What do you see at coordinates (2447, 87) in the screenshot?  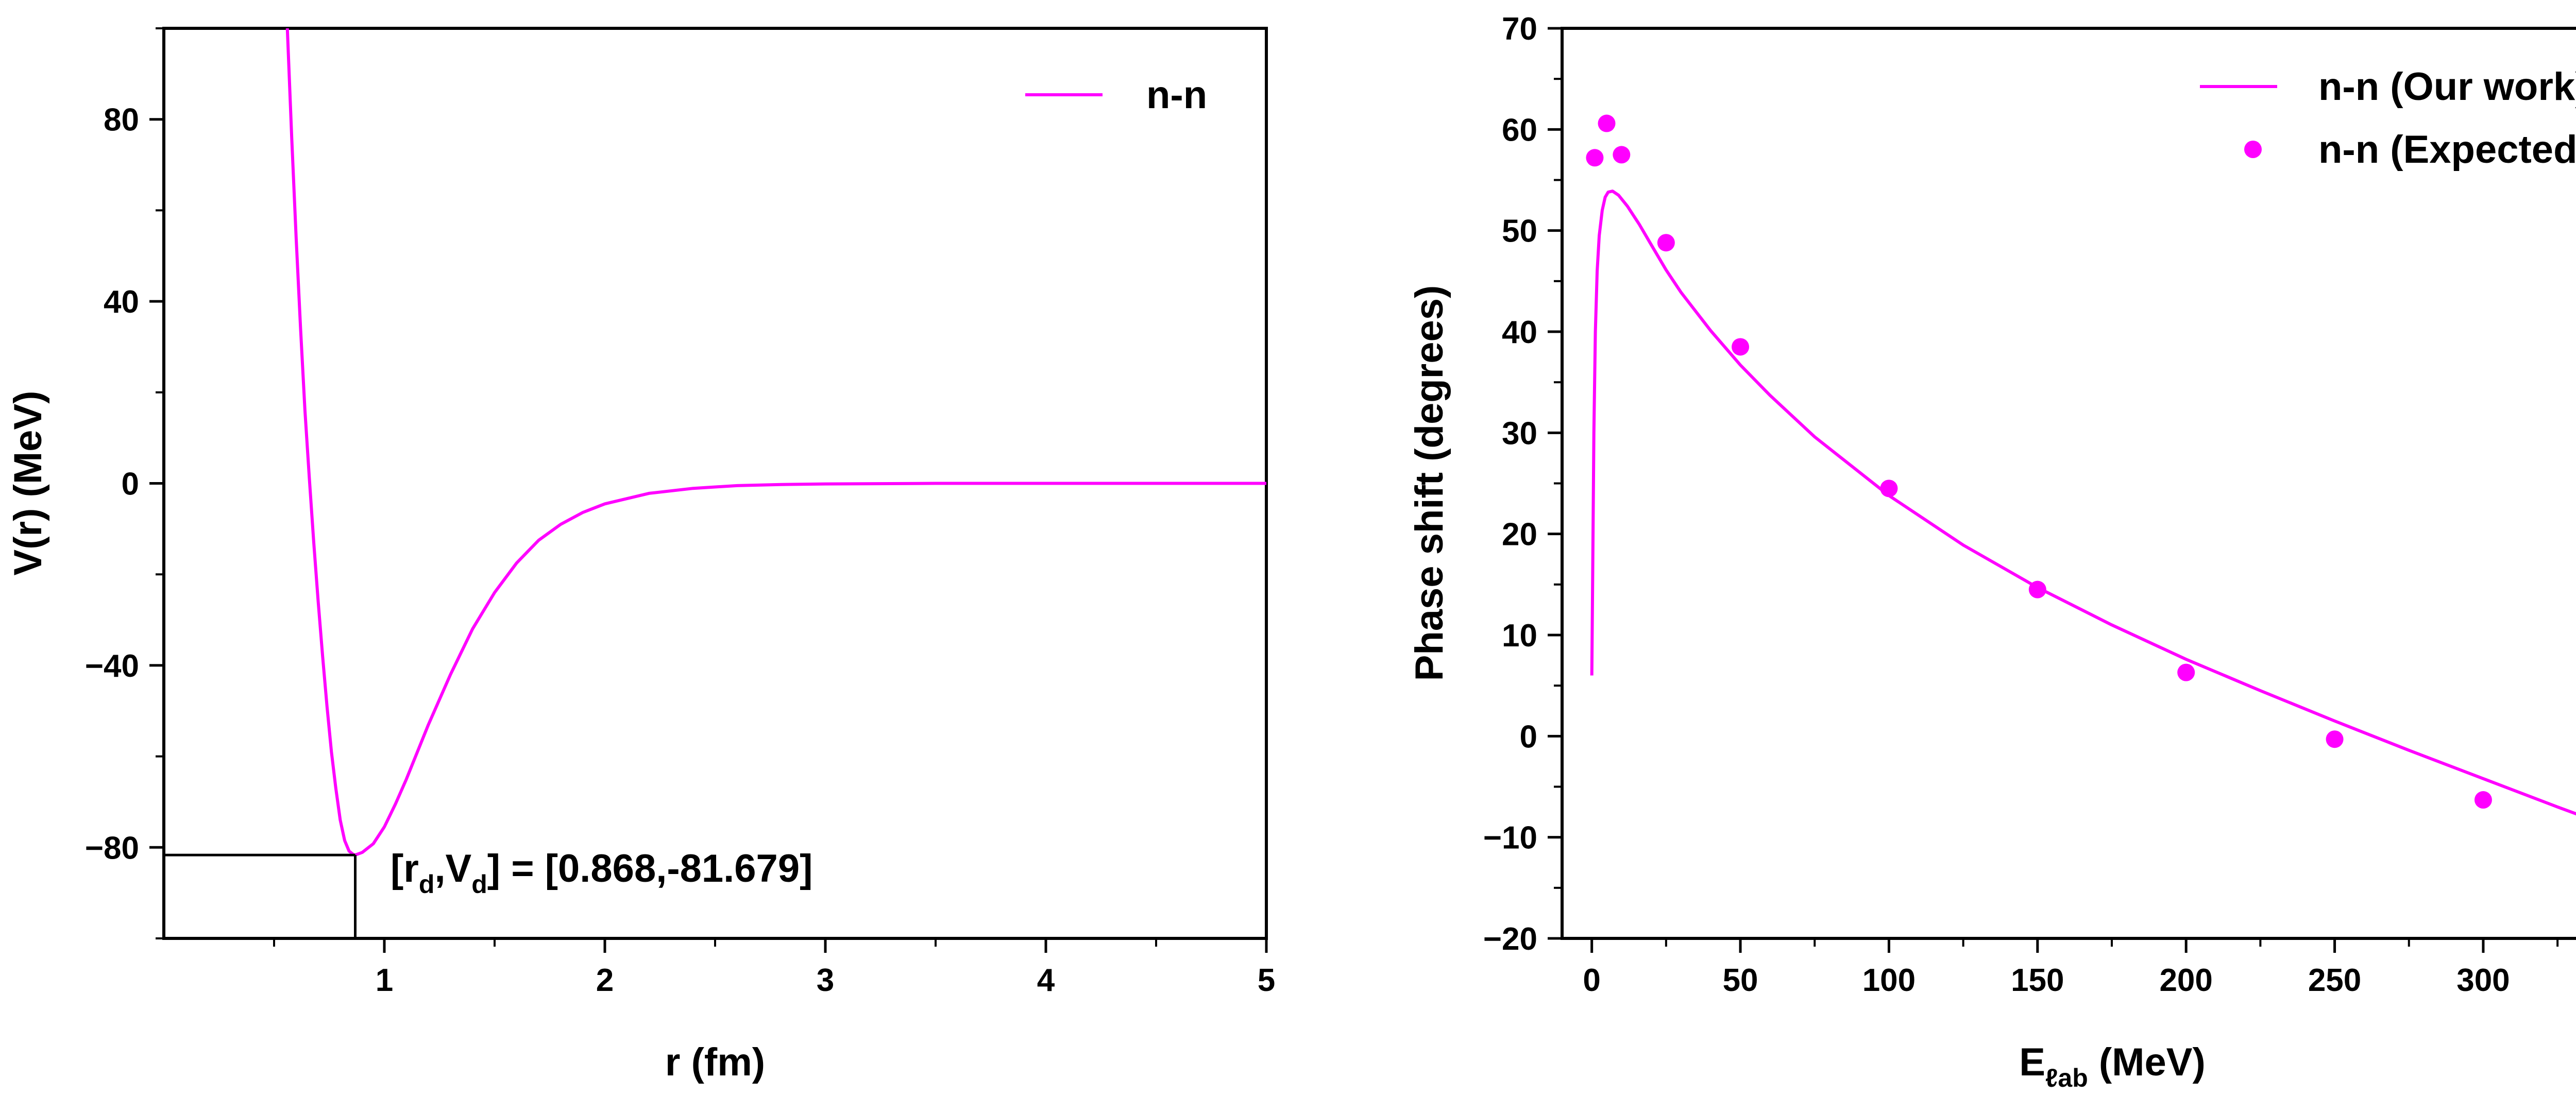 I see `legend-label-our-work: n-n (Our work)` at bounding box center [2447, 87].